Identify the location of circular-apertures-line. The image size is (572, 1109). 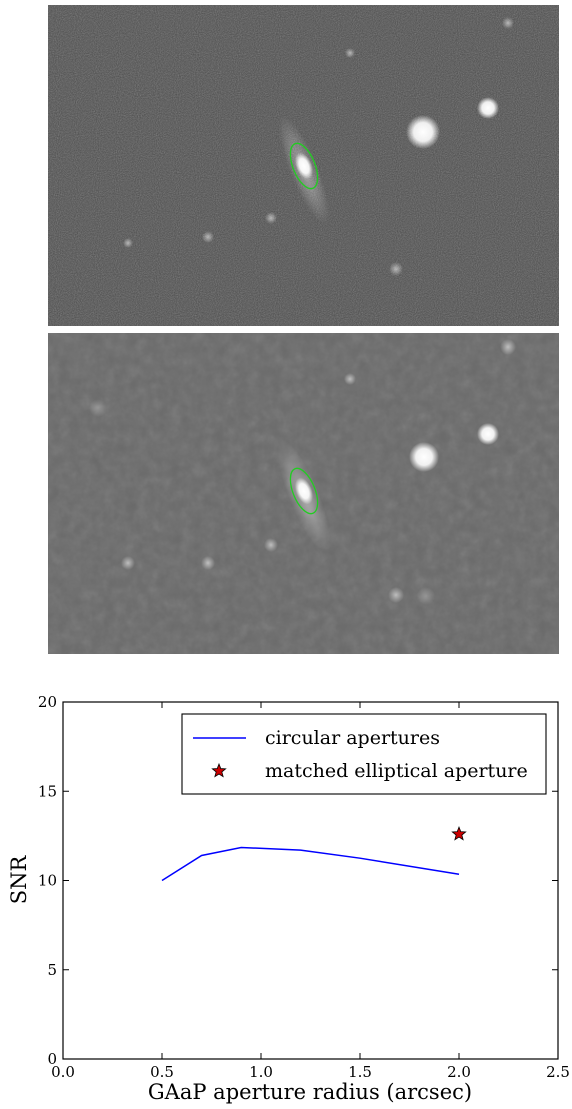
(310, 864).